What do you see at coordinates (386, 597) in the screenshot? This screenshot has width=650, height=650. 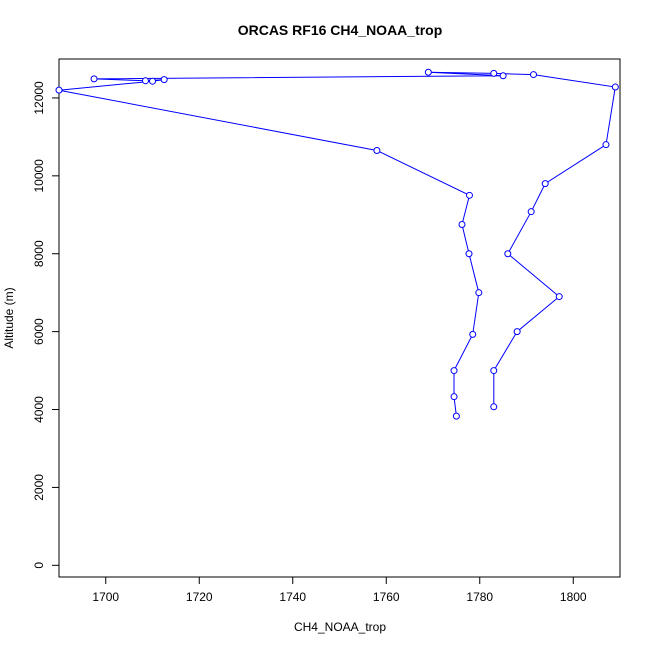 I see `x-tick-label: 1760` at bounding box center [386, 597].